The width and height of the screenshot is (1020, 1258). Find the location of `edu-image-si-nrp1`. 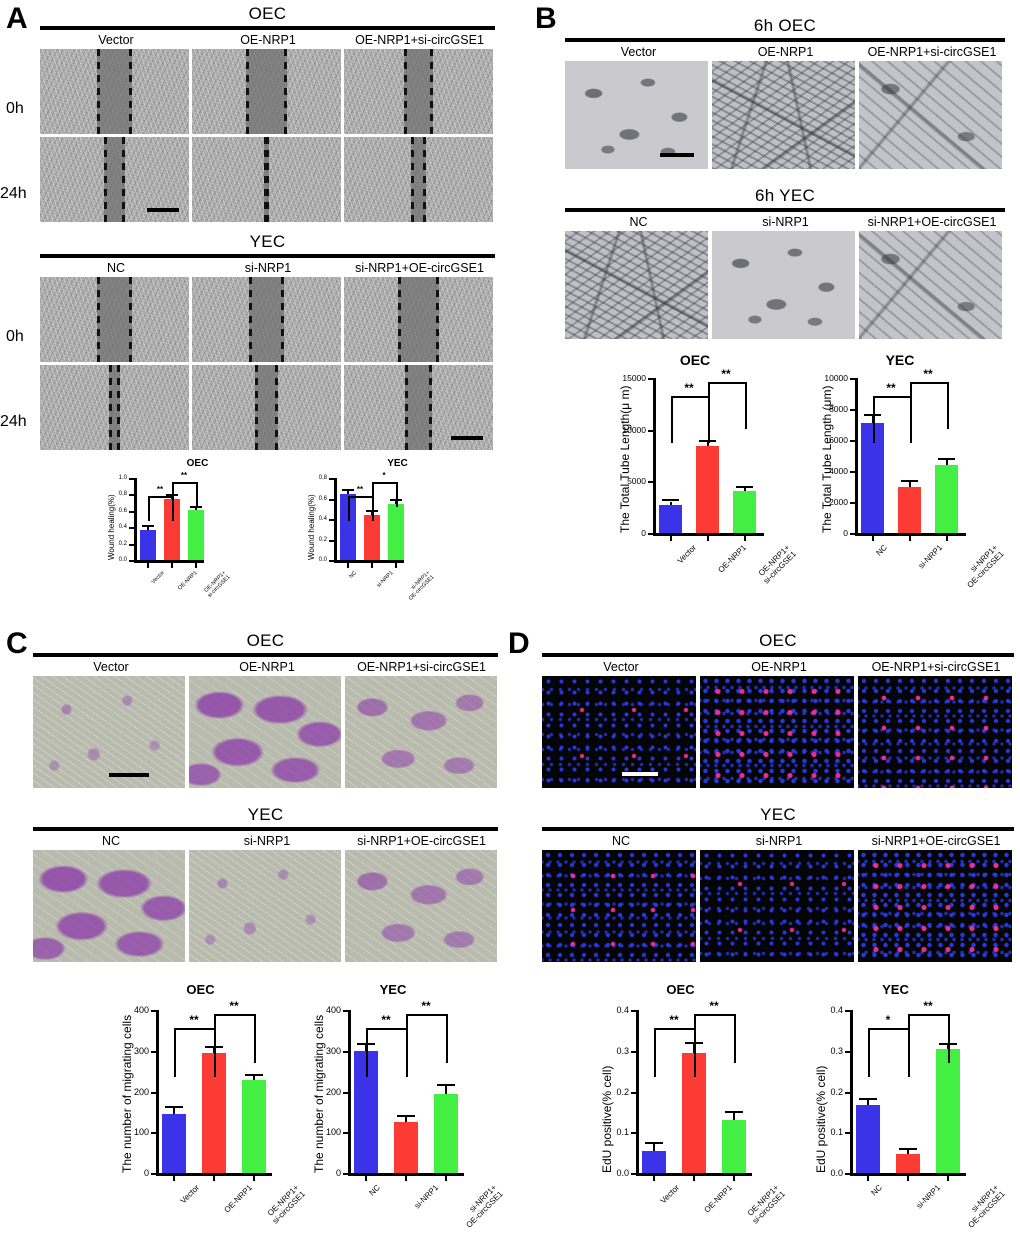

edu-image-si-nrp1 is located at coordinates (777, 906).